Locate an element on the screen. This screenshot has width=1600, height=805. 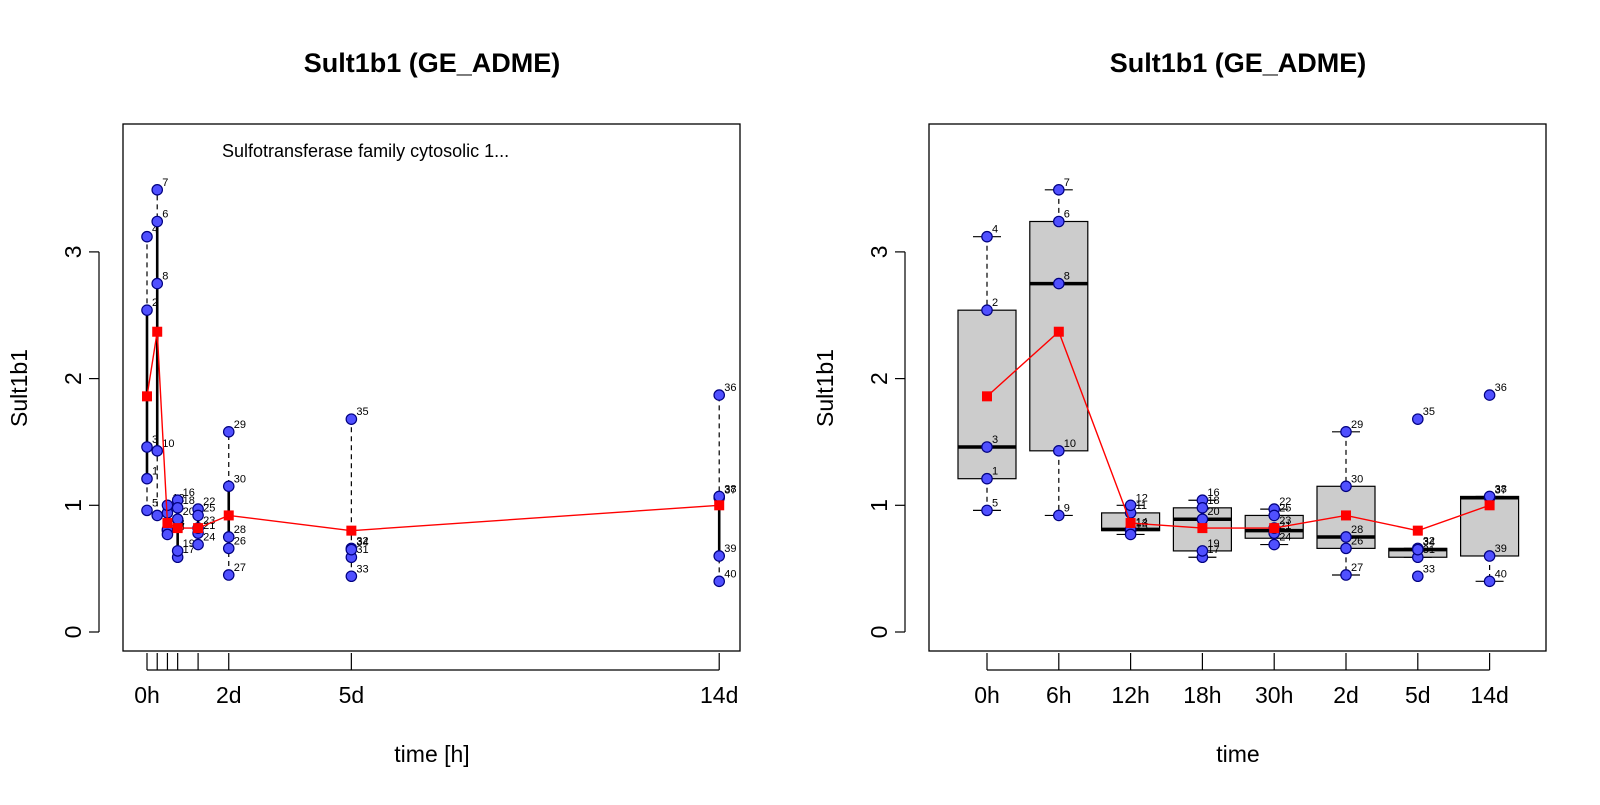
right-x-tick-label: 12h is located at coordinates (1130, 695).